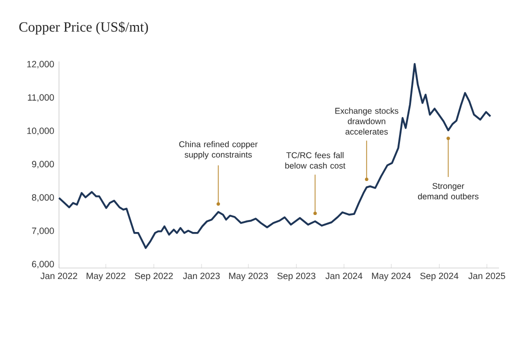 Image resolution: width=512 pixels, height=341 pixels. What do you see at coordinates (40, 132) in the screenshot?
I see `y-tick-label: 10,000` at bounding box center [40, 132].